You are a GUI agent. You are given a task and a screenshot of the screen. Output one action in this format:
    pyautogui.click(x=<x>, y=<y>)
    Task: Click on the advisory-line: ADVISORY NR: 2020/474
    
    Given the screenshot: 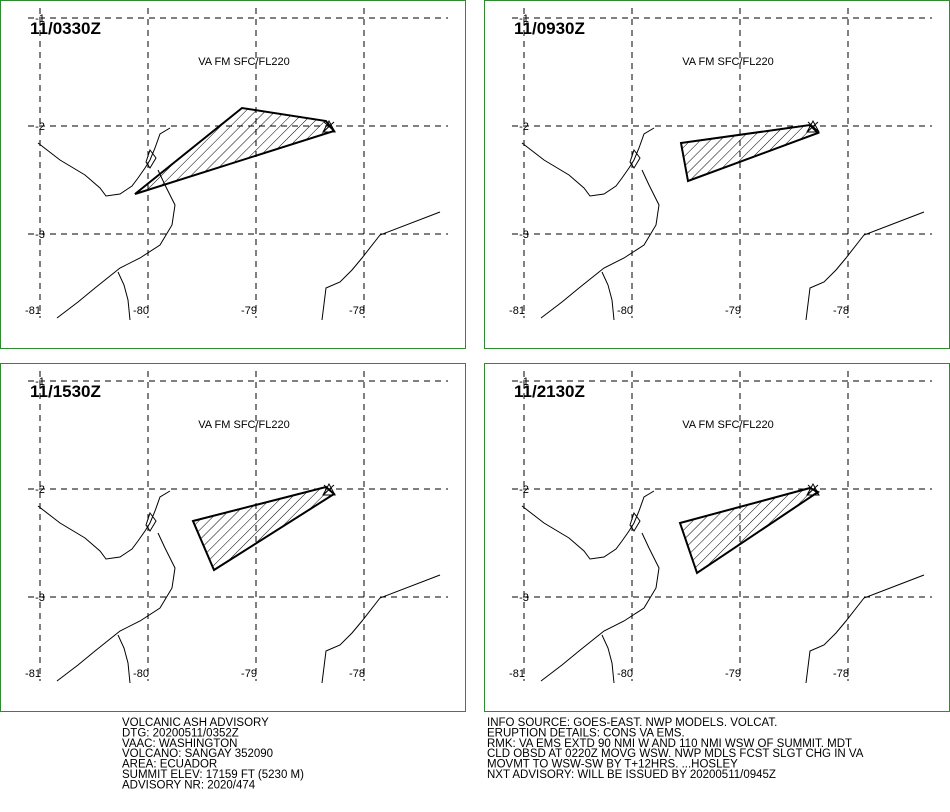 What is the action you would take?
    pyautogui.click(x=189, y=785)
    